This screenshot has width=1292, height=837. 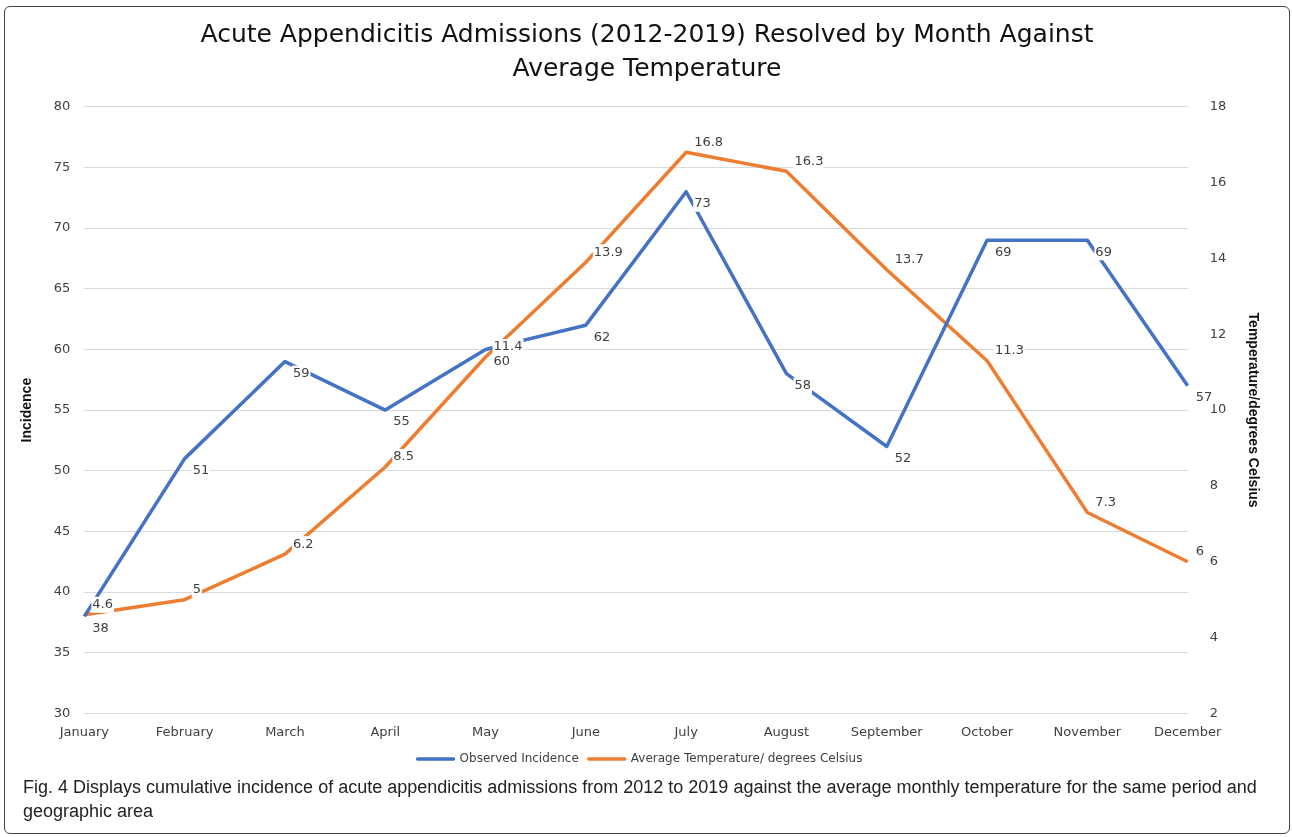 What do you see at coordinates (1253, 410) in the screenshot?
I see `y2-axis-title: Temperature/degrees Celsius` at bounding box center [1253, 410].